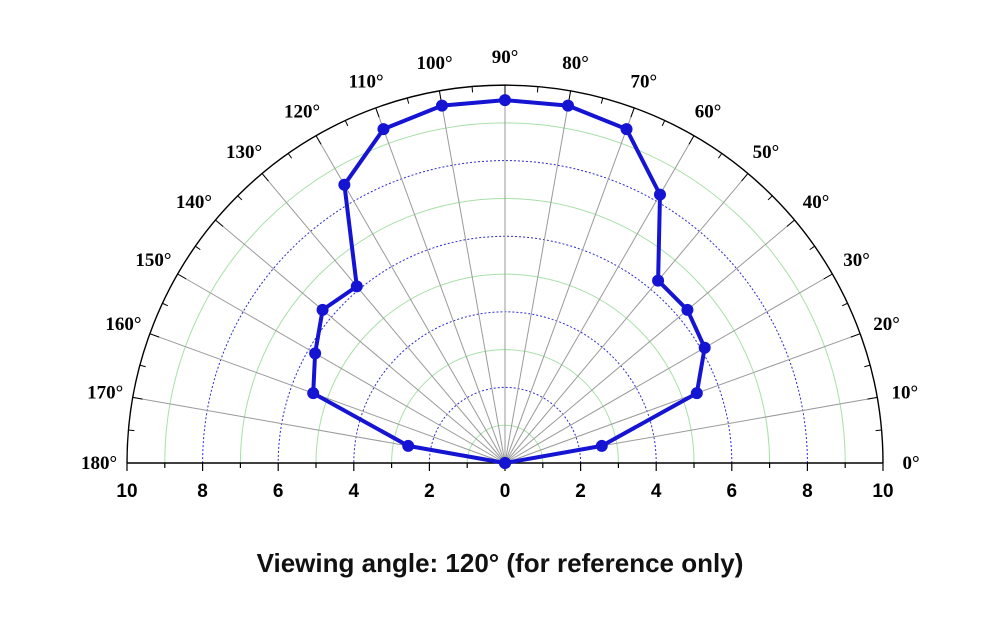 The height and width of the screenshot is (625, 1000). I want to click on angle-tick-label: 160°, so click(123, 324).